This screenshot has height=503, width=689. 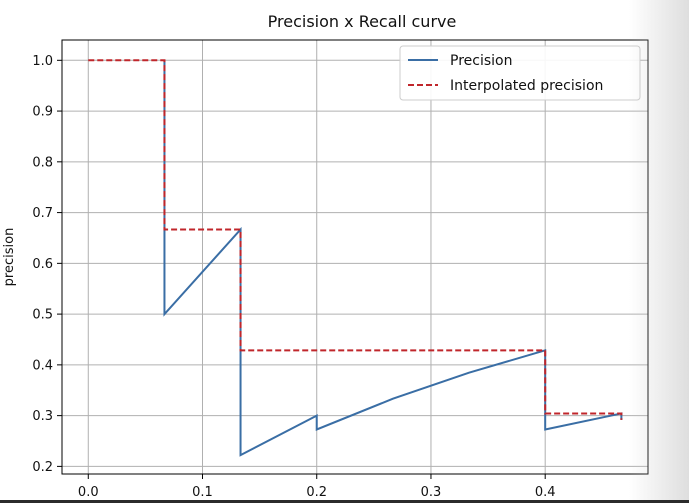 What do you see at coordinates (42, 213) in the screenshot?
I see `y-tick-label: 0.7` at bounding box center [42, 213].